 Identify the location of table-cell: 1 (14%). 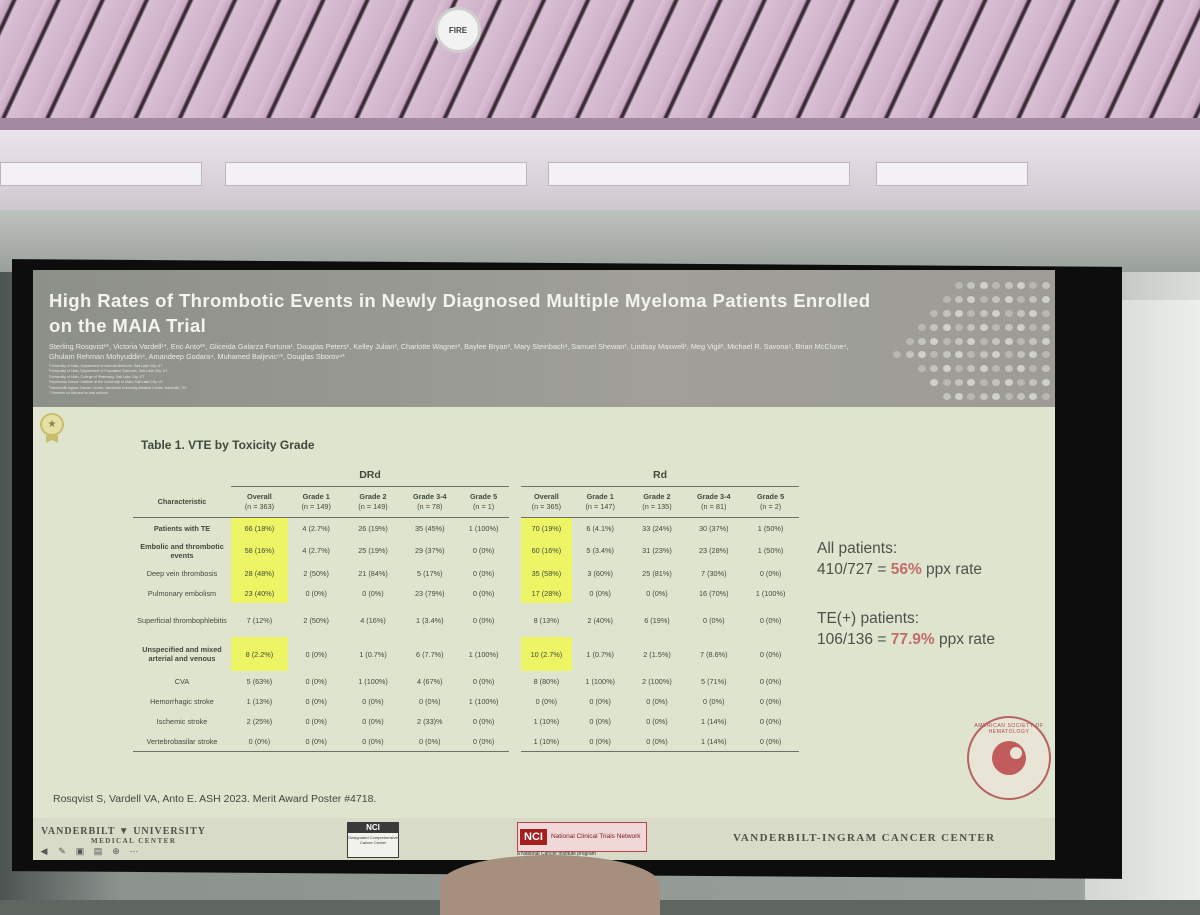
(714, 741).